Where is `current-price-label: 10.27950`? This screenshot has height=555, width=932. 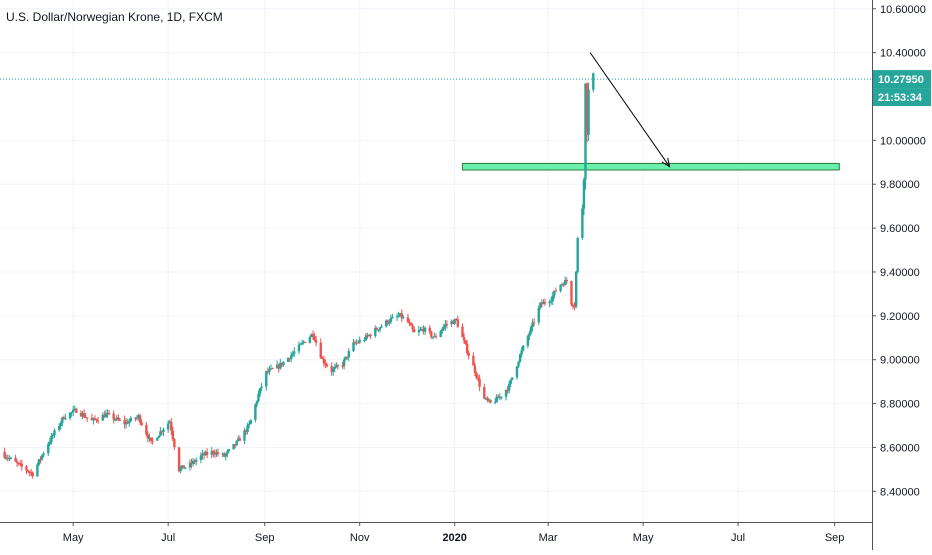
current-price-label: 10.27950 is located at coordinates (902, 79).